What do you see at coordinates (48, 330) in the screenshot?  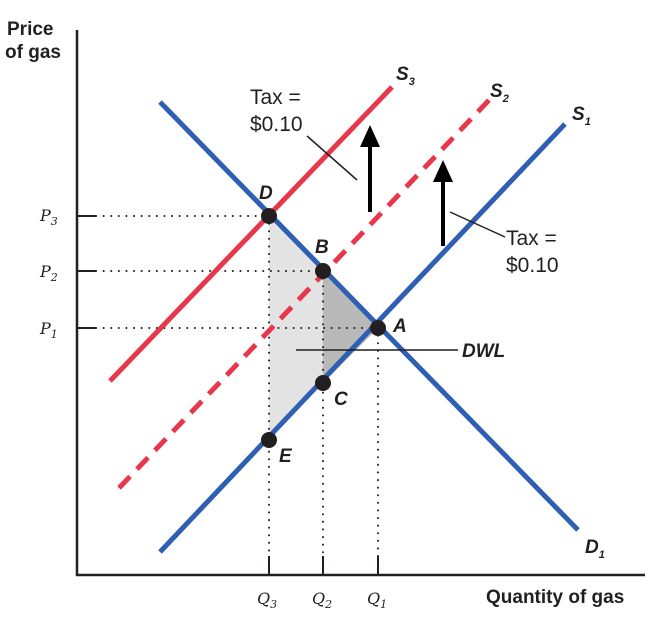 I see `tick-label-p1: P1` at bounding box center [48, 330].